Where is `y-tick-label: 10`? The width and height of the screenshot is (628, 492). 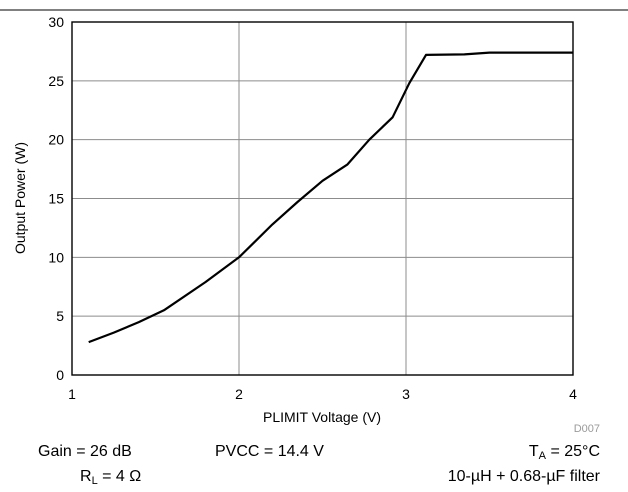
y-tick-label: 10 is located at coordinates (56, 257).